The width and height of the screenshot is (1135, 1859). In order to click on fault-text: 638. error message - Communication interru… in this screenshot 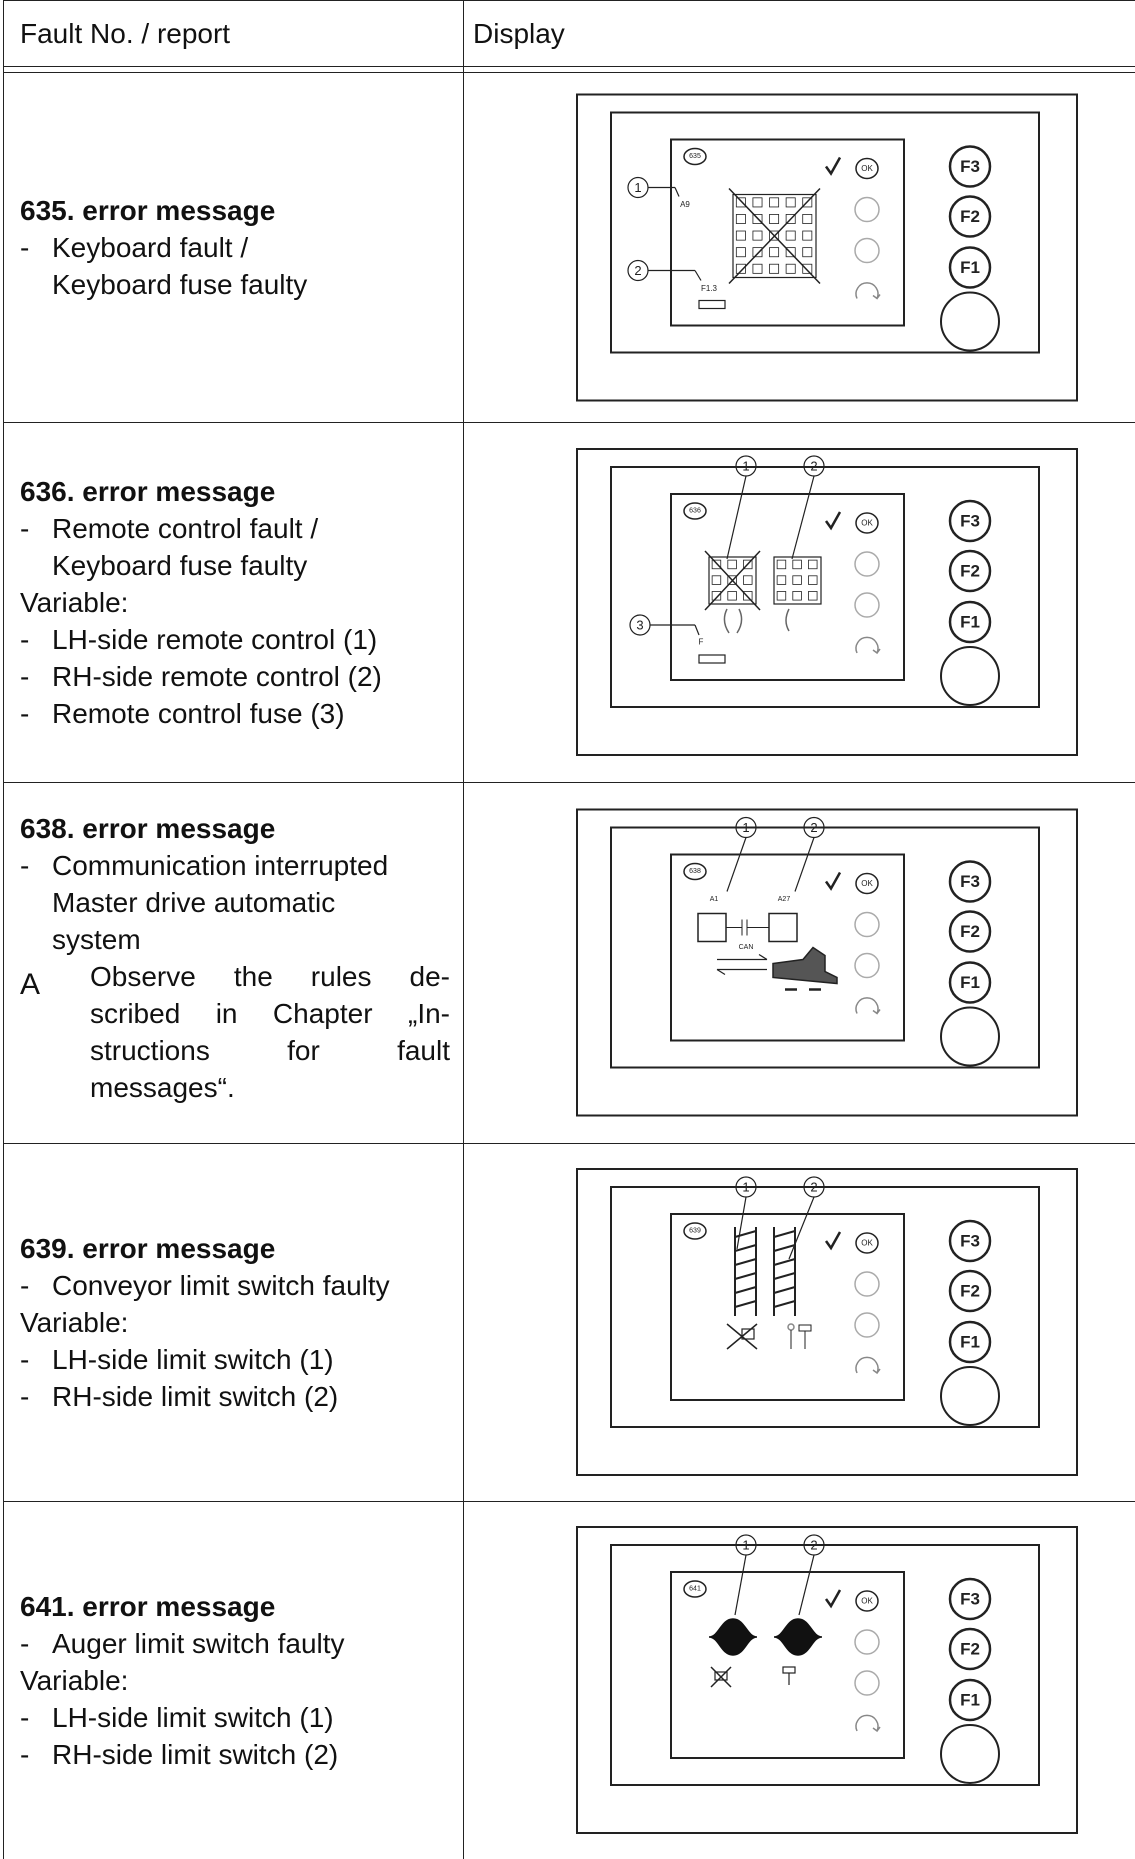, I will do `click(226, 958)`.